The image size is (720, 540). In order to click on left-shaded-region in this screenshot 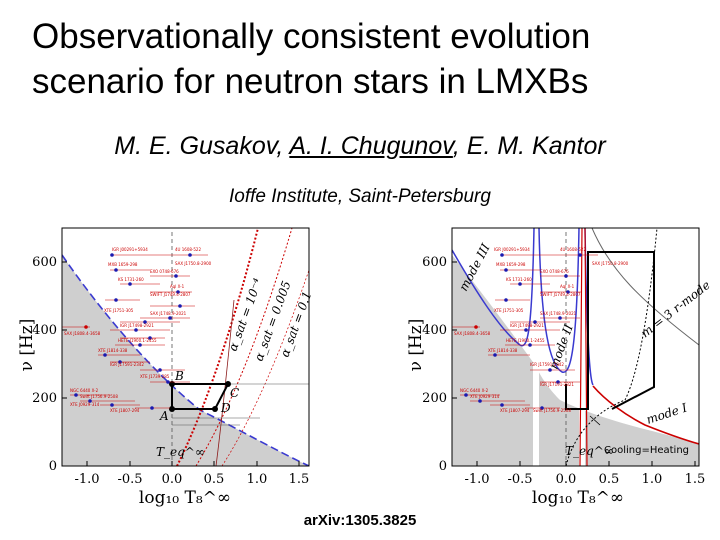, I will do `click(185, 360)`.